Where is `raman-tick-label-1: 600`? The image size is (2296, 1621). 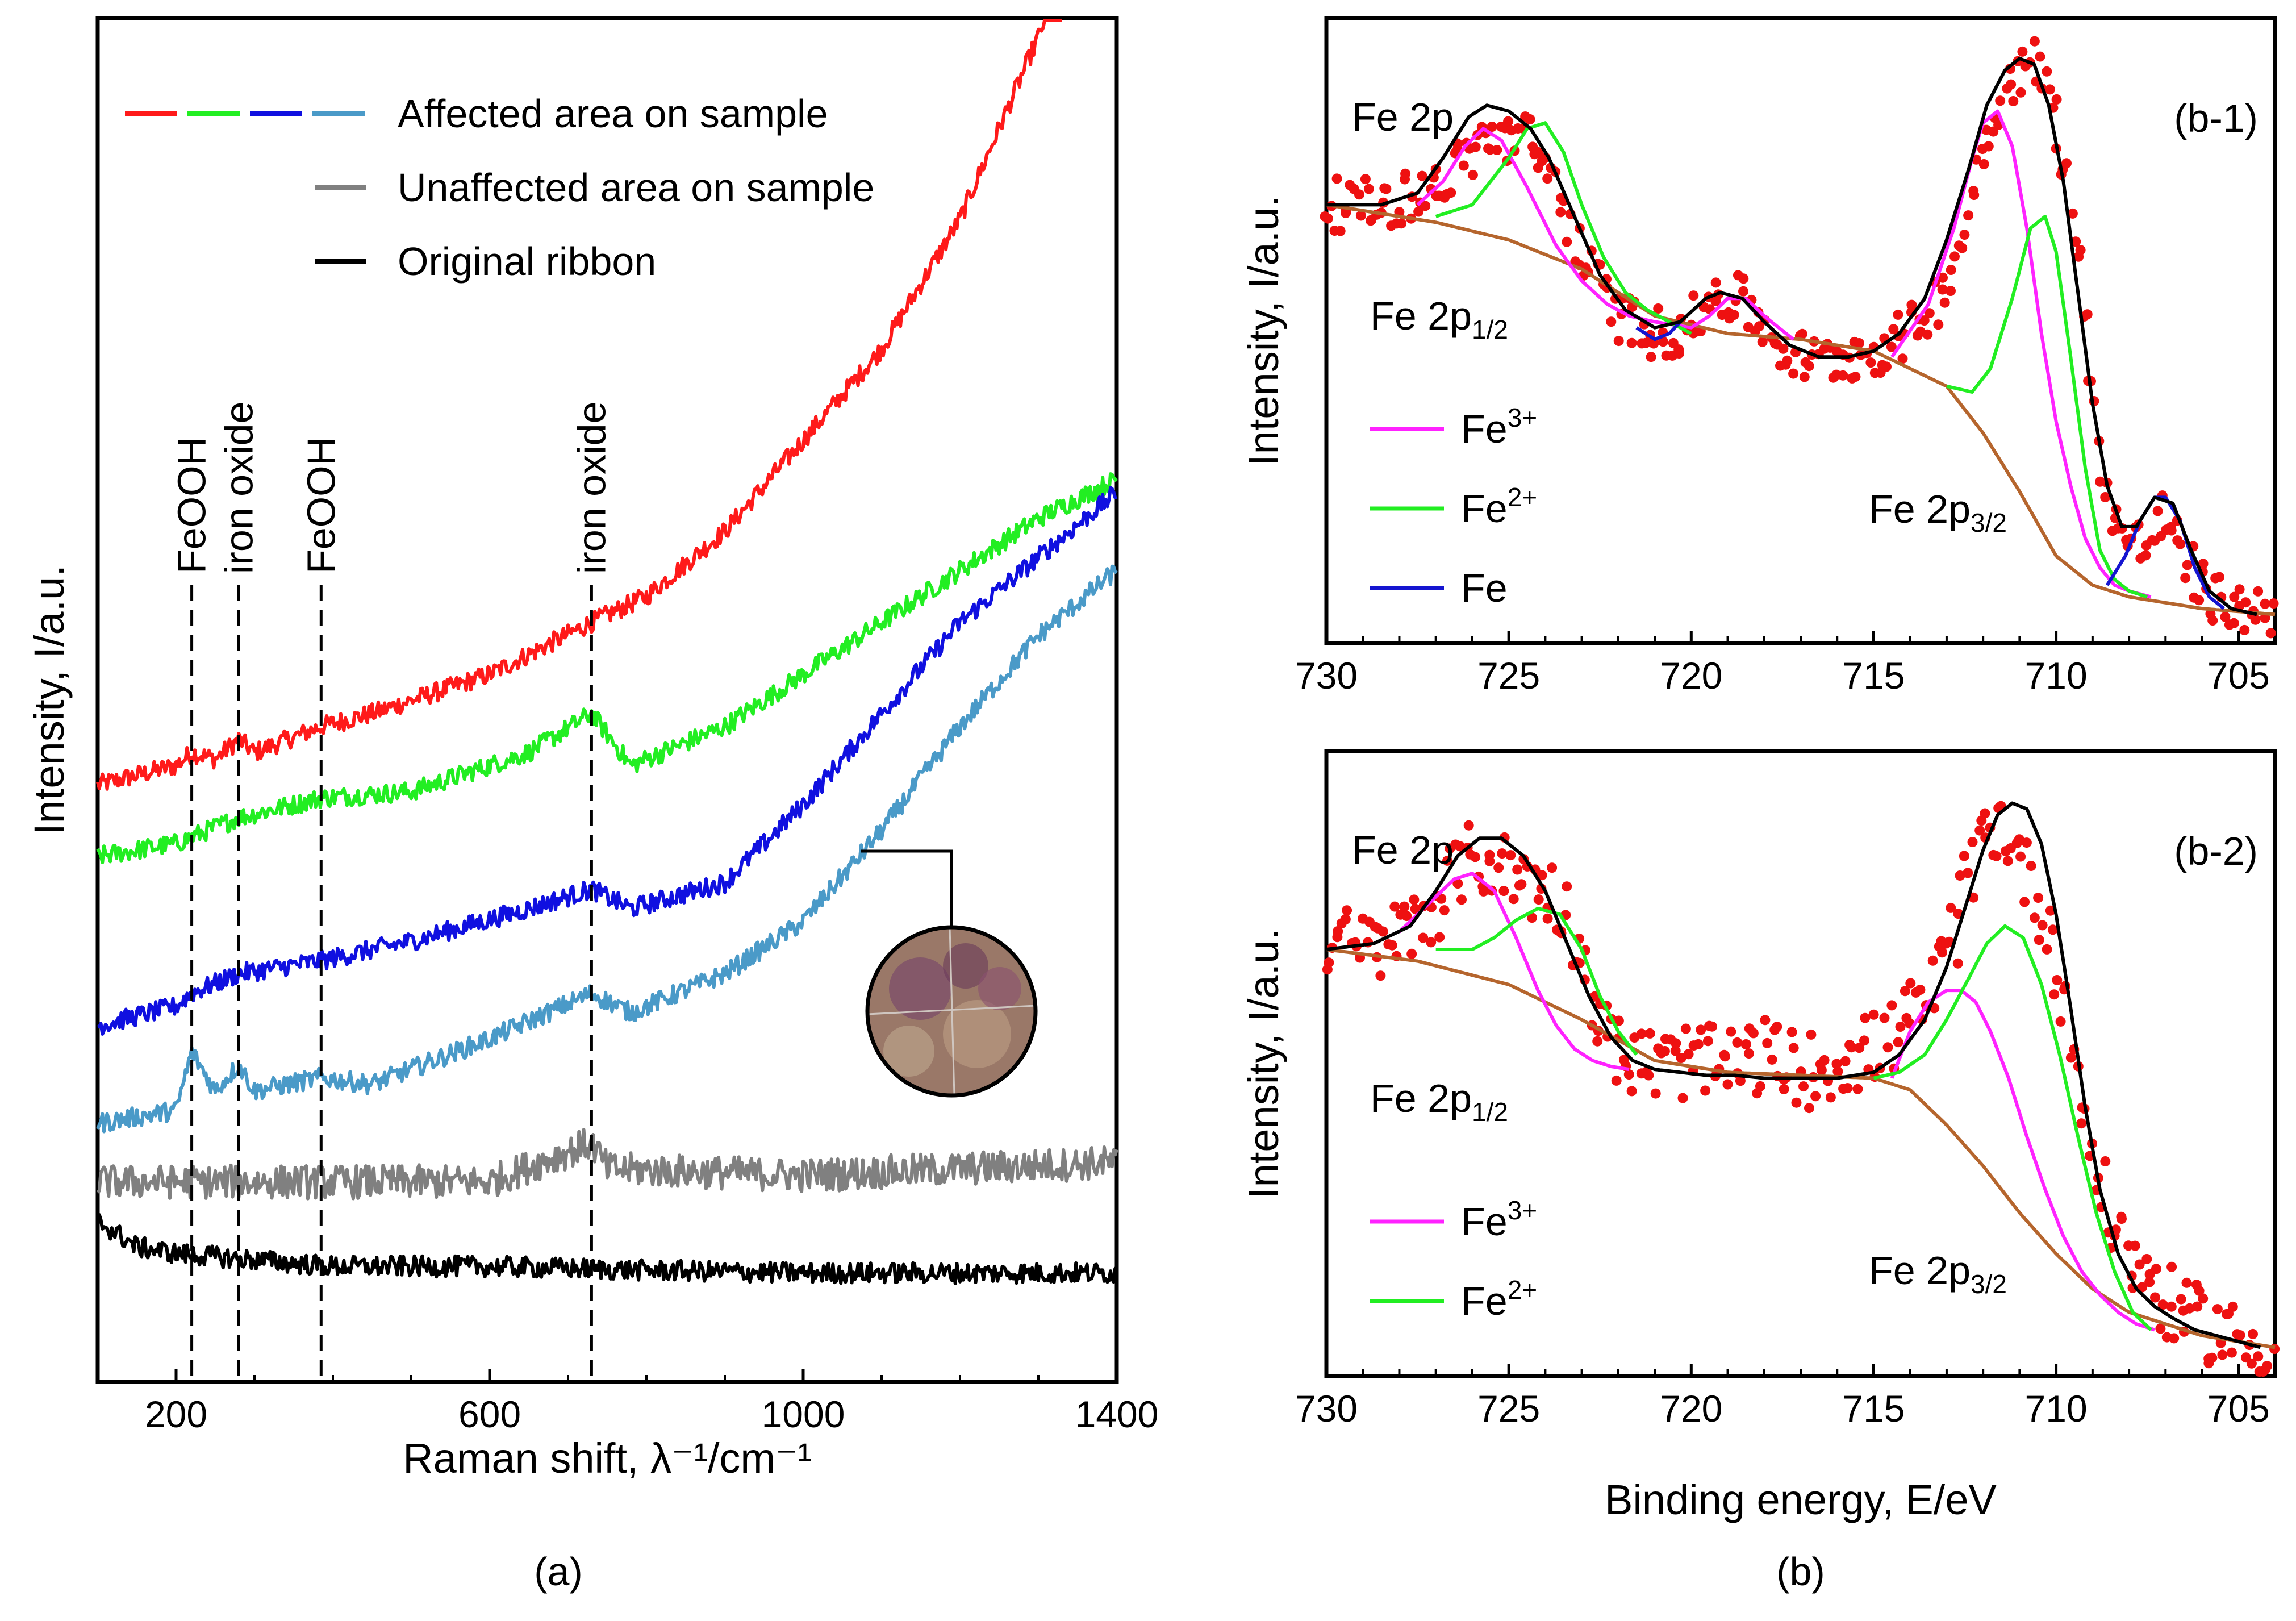 raman-tick-label-1: 600 is located at coordinates (489, 1414).